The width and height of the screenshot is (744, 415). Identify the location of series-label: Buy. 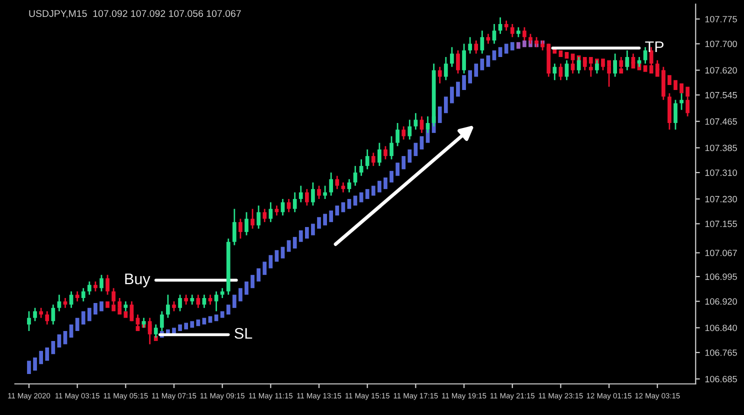
(137, 281).